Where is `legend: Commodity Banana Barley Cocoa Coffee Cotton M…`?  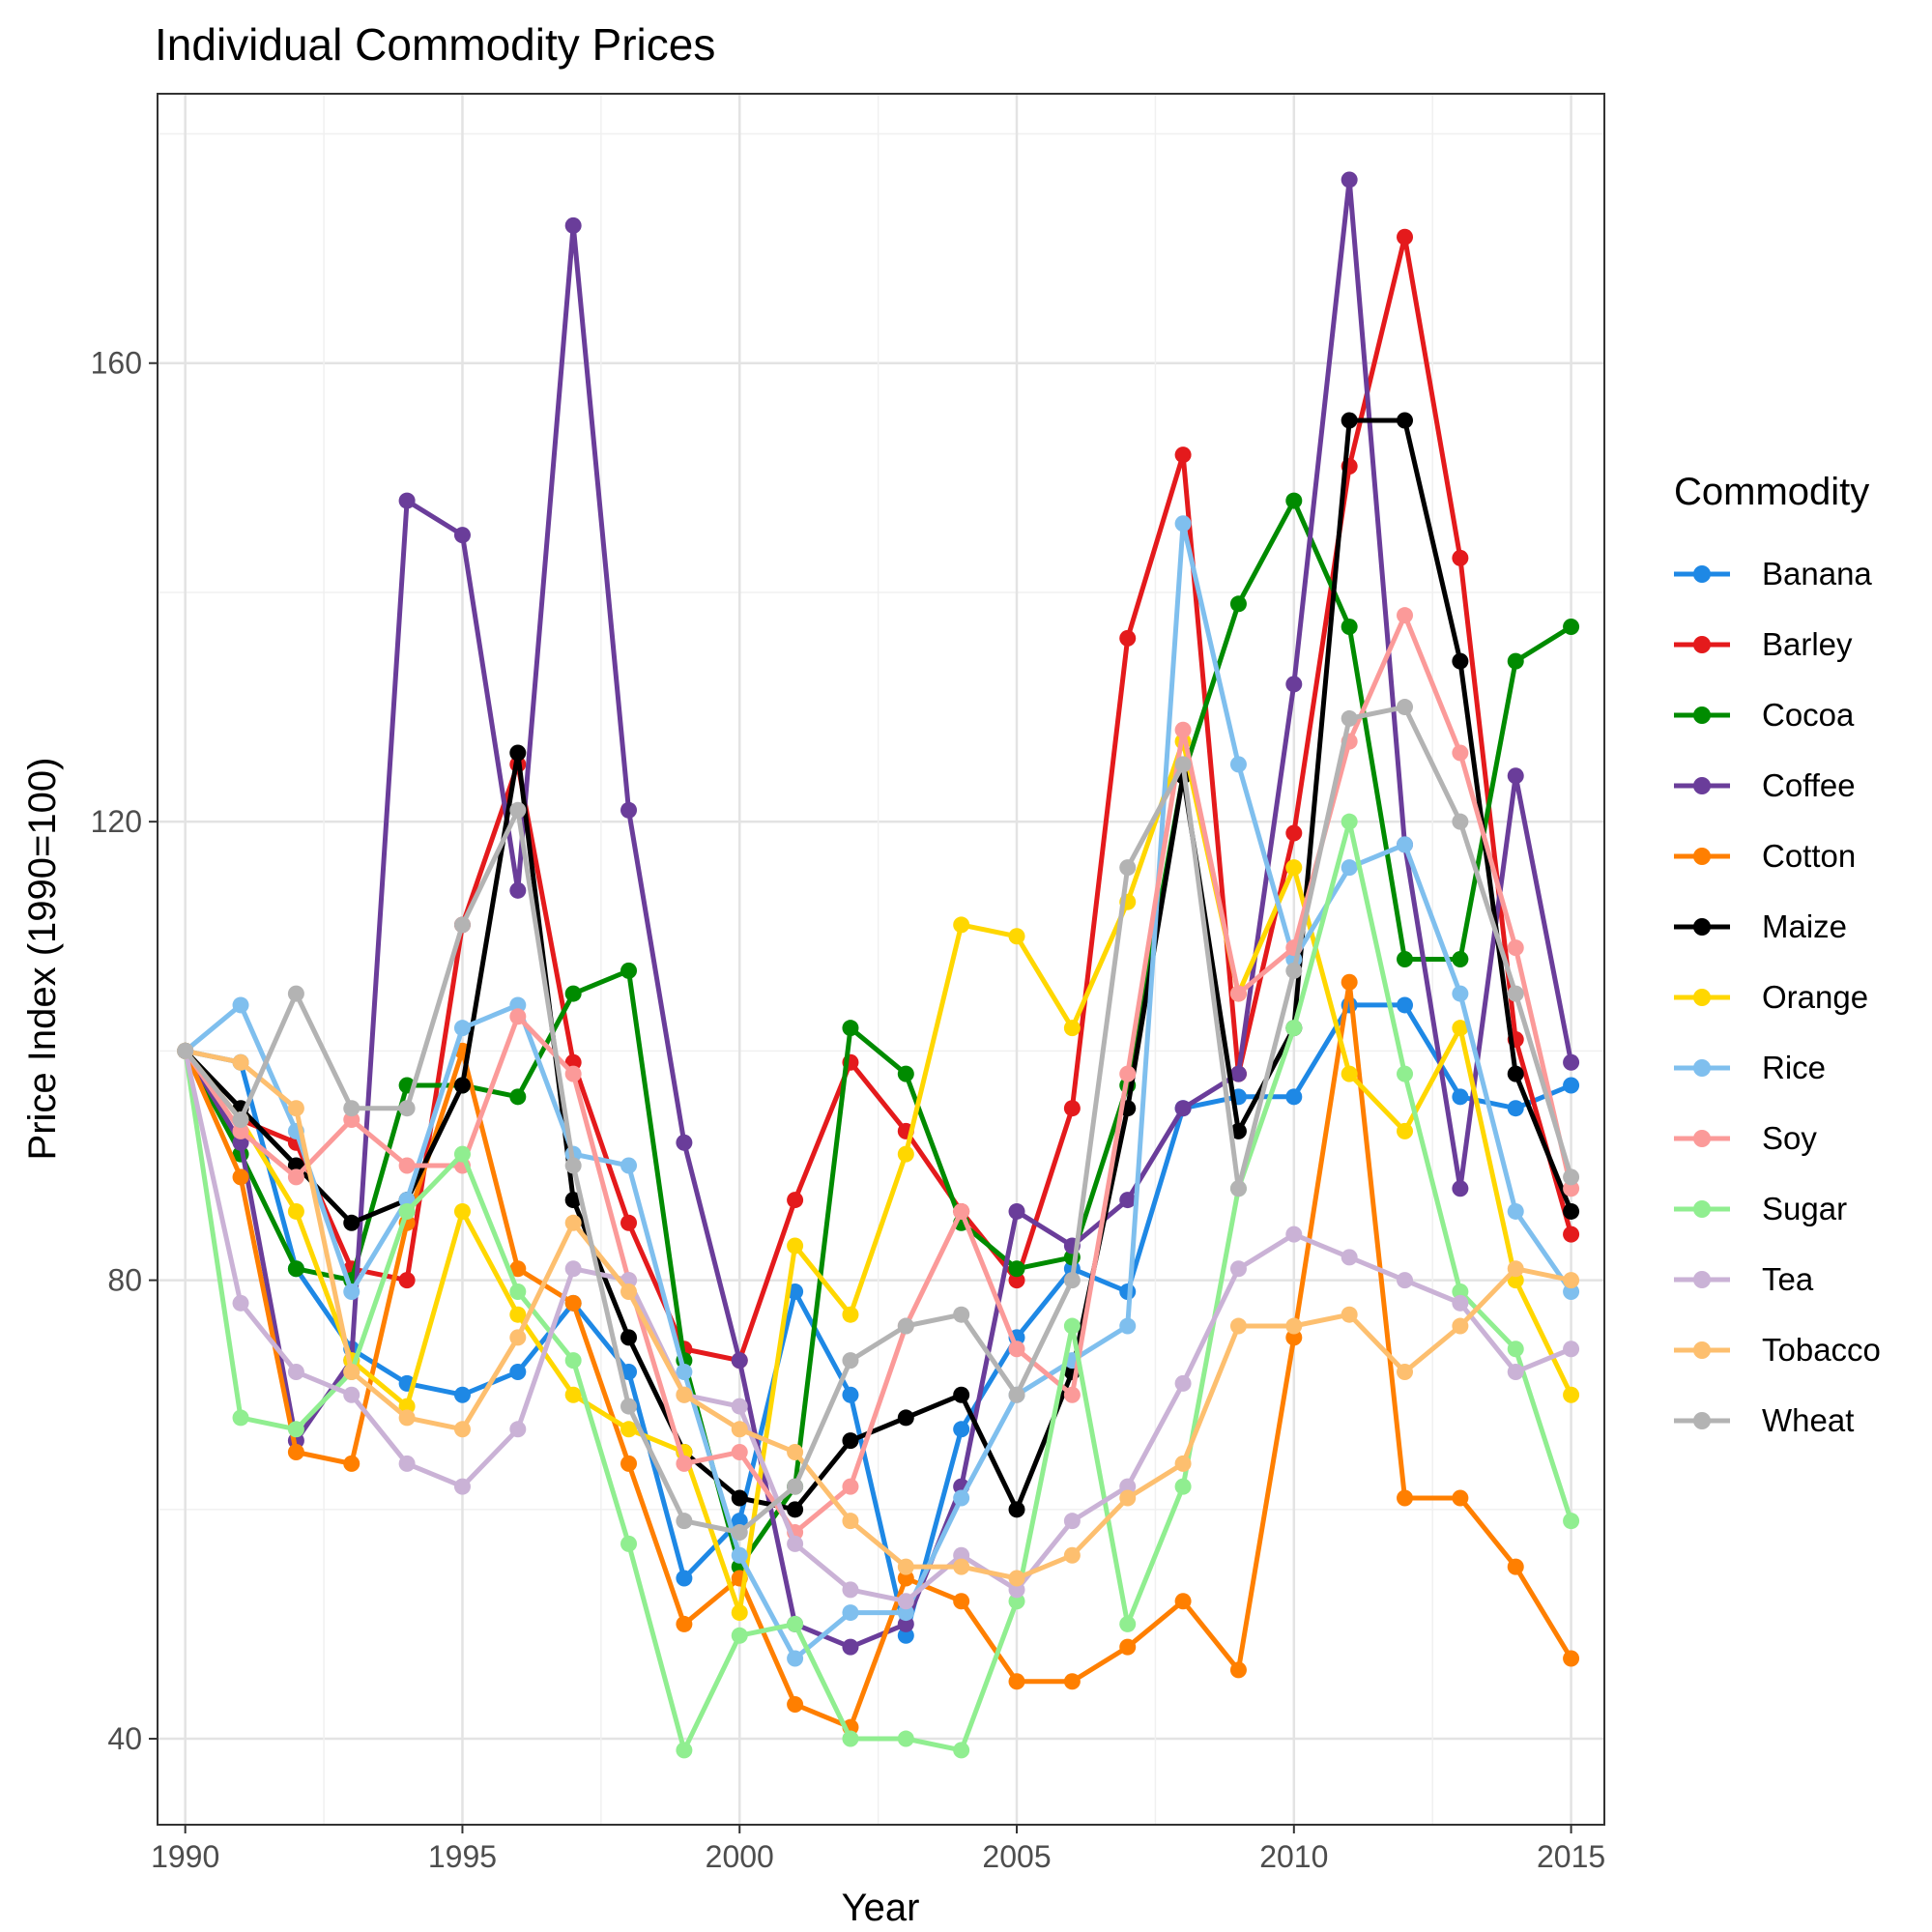
legend: Commodity Banana Barley Cocoa Coffee Cotton M… is located at coordinates (1777, 954).